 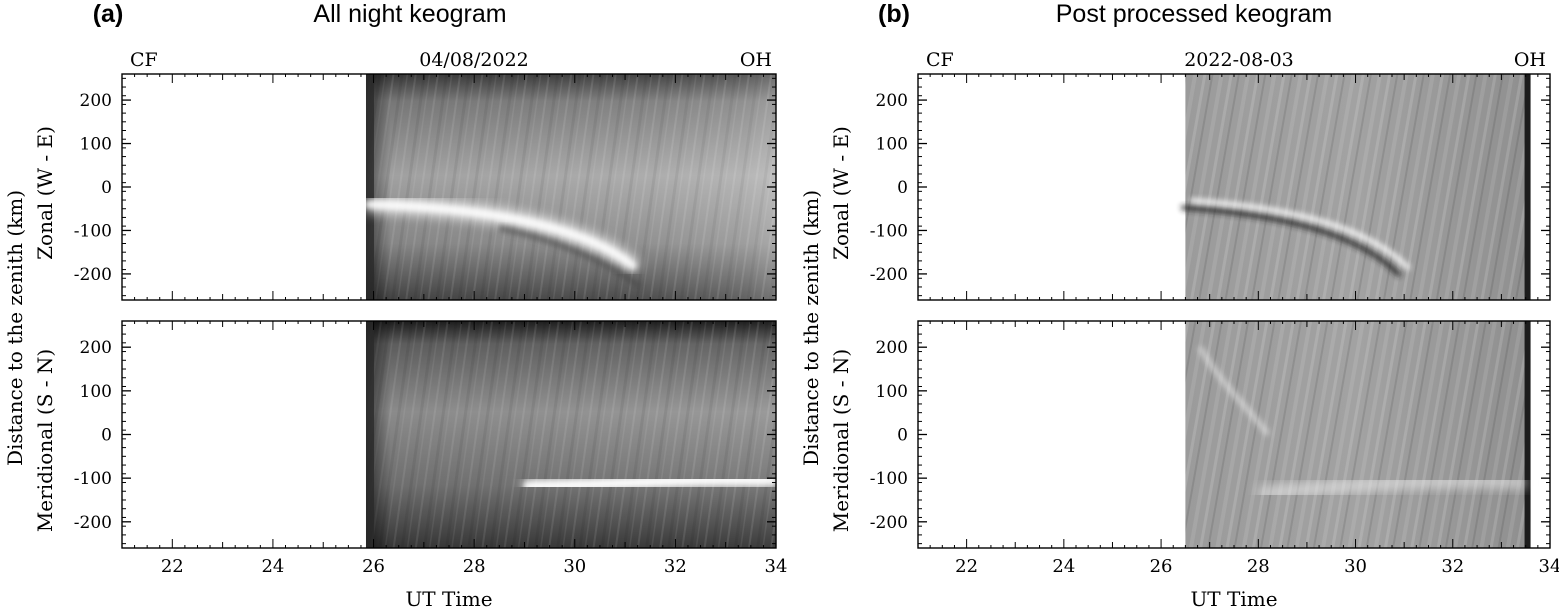 What do you see at coordinates (409, 14) in the screenshot?
I see `panel-title: All night keogram` at bounding box center [409, 14].